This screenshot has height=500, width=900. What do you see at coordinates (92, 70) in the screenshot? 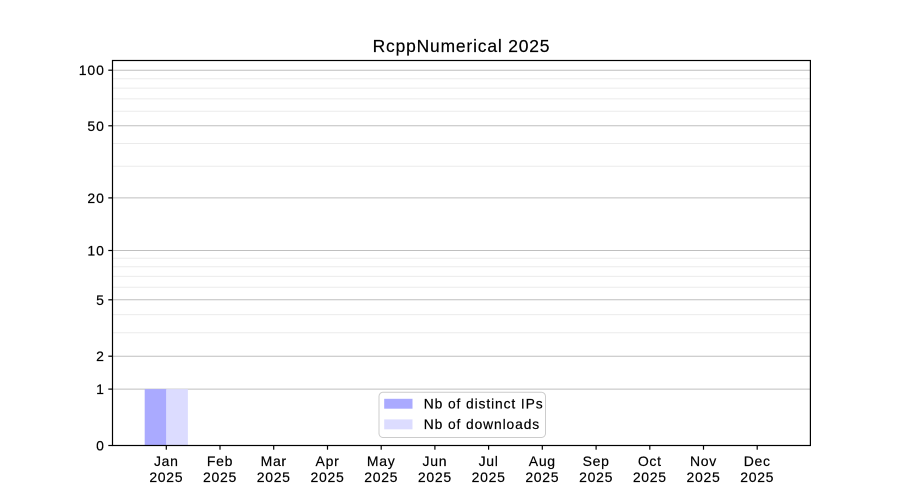
I see `svg-text: 100` at bounding box center [92, 70].